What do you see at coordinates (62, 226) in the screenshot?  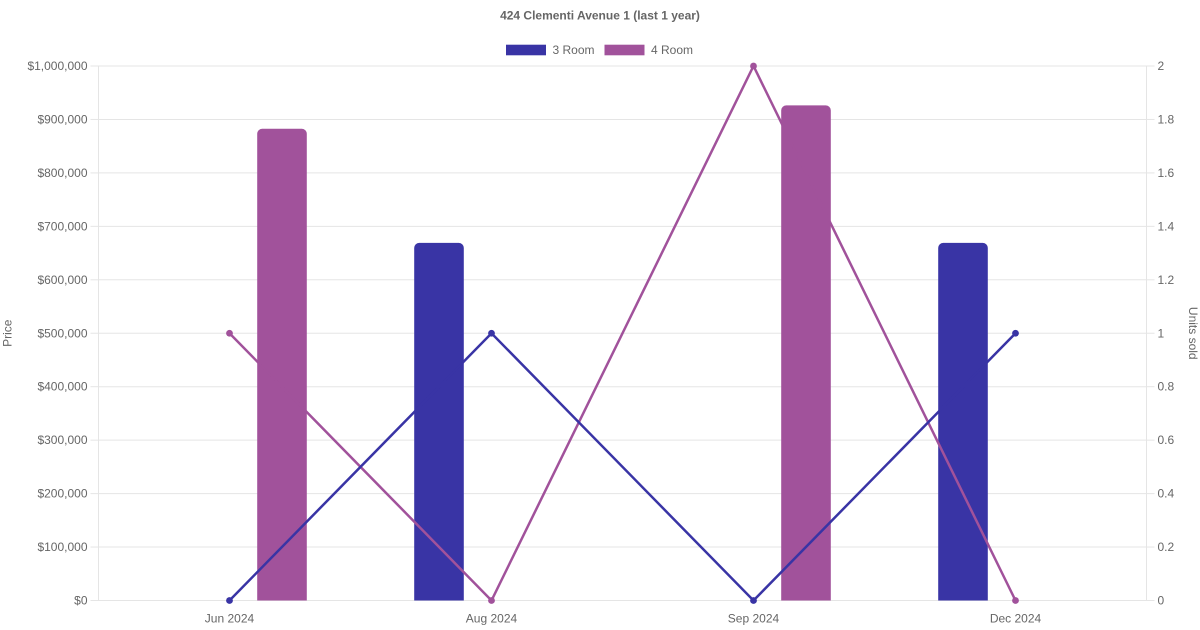 I see `svg-text: $700,000` at bounding box center [62, 226].